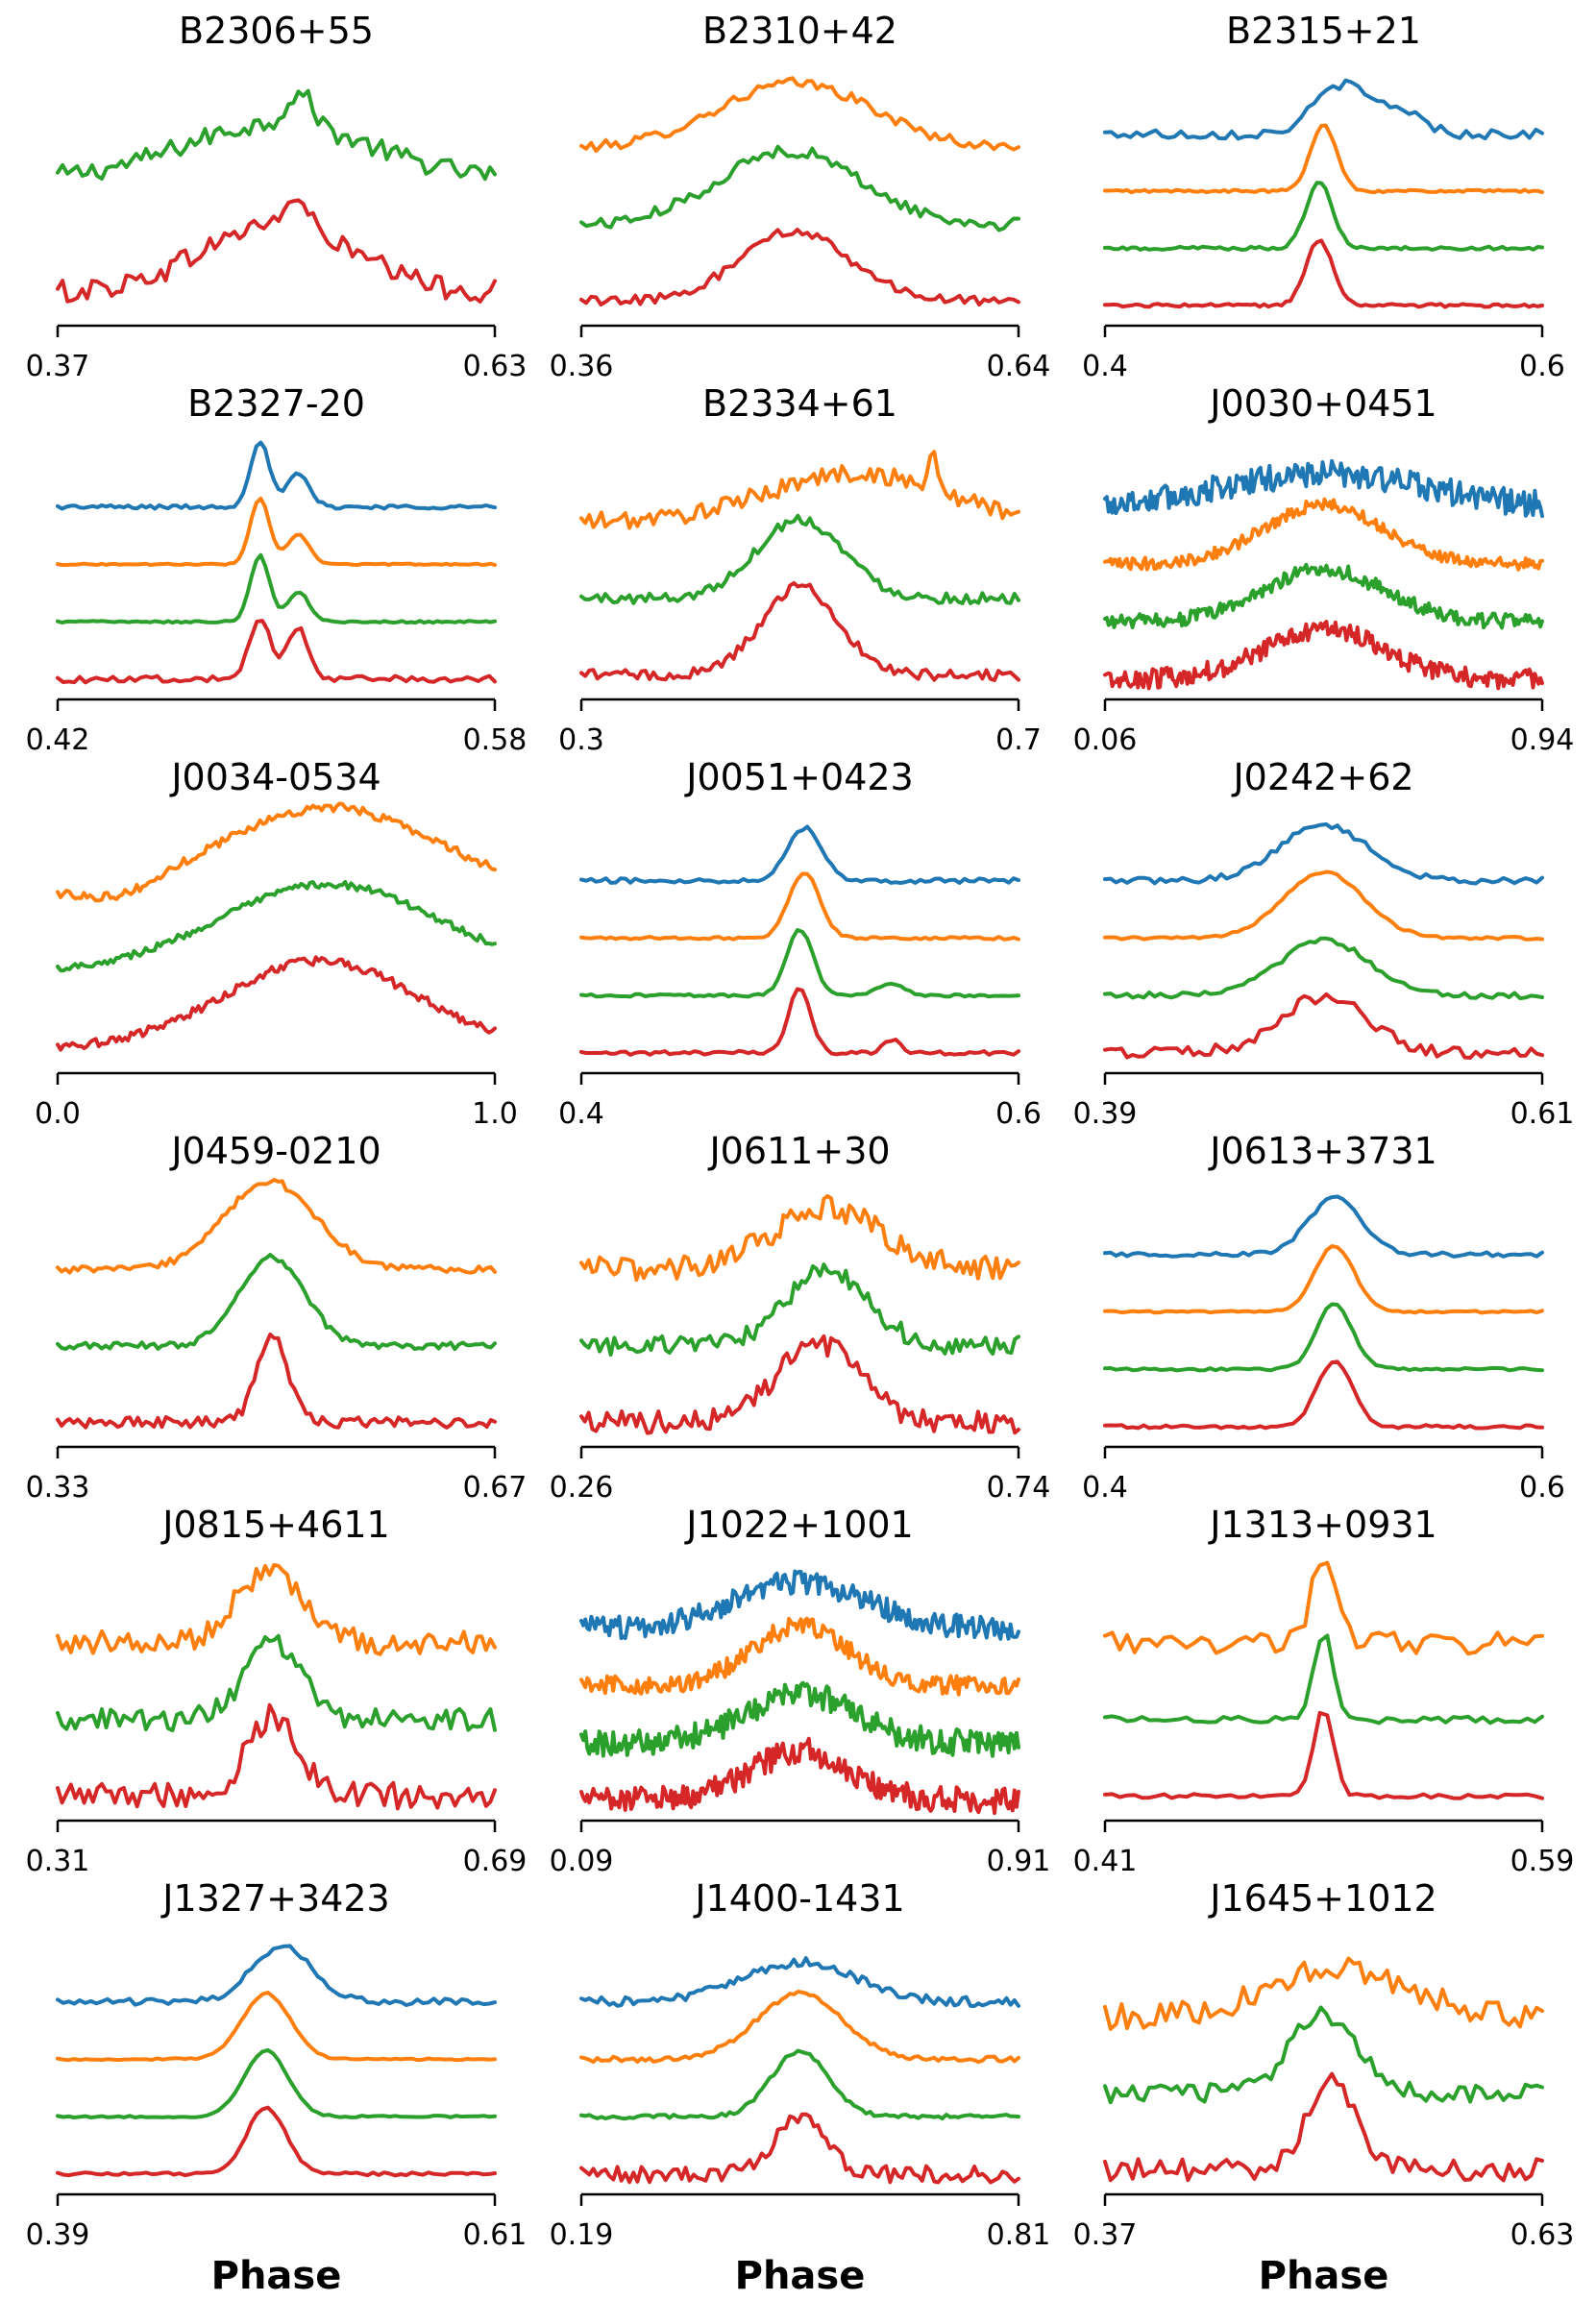 This screenshot has width=1596, height=2301. What do you see at coordinates (1542, 1861) in the screenshot?
I see `x-tick-label-max: 0.59` at bounding box center [1542, 1861].